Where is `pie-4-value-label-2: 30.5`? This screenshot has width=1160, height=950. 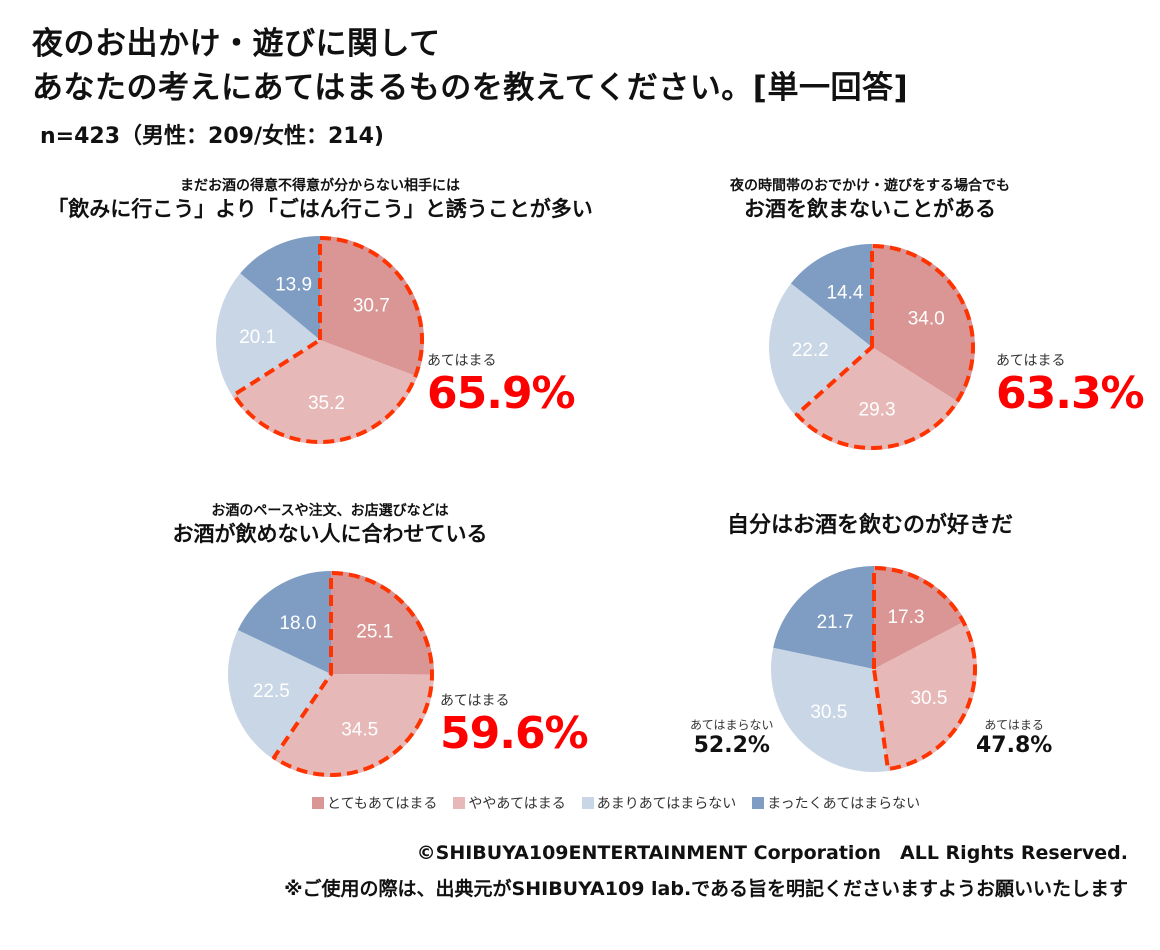 pie-4-value-label-2: 30.5 is located at coordinates (928, 698).